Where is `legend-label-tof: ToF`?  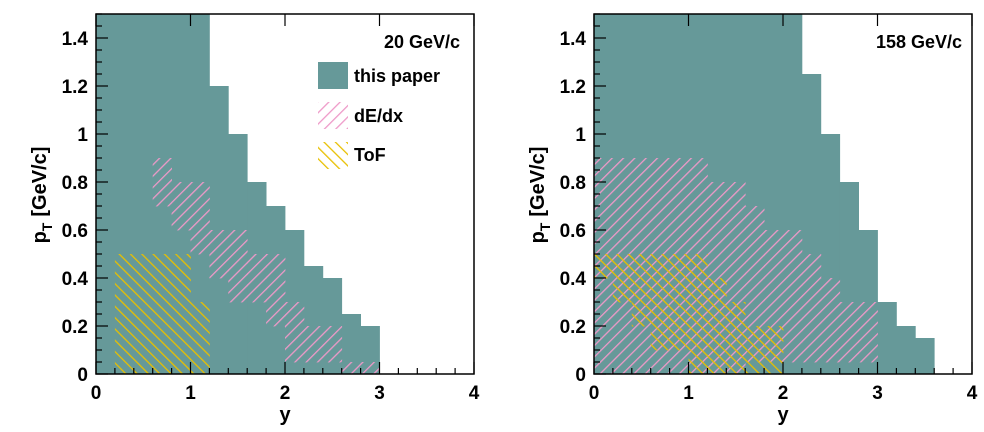
legend-label-tof: ToF is located at coordinates (370, 155).